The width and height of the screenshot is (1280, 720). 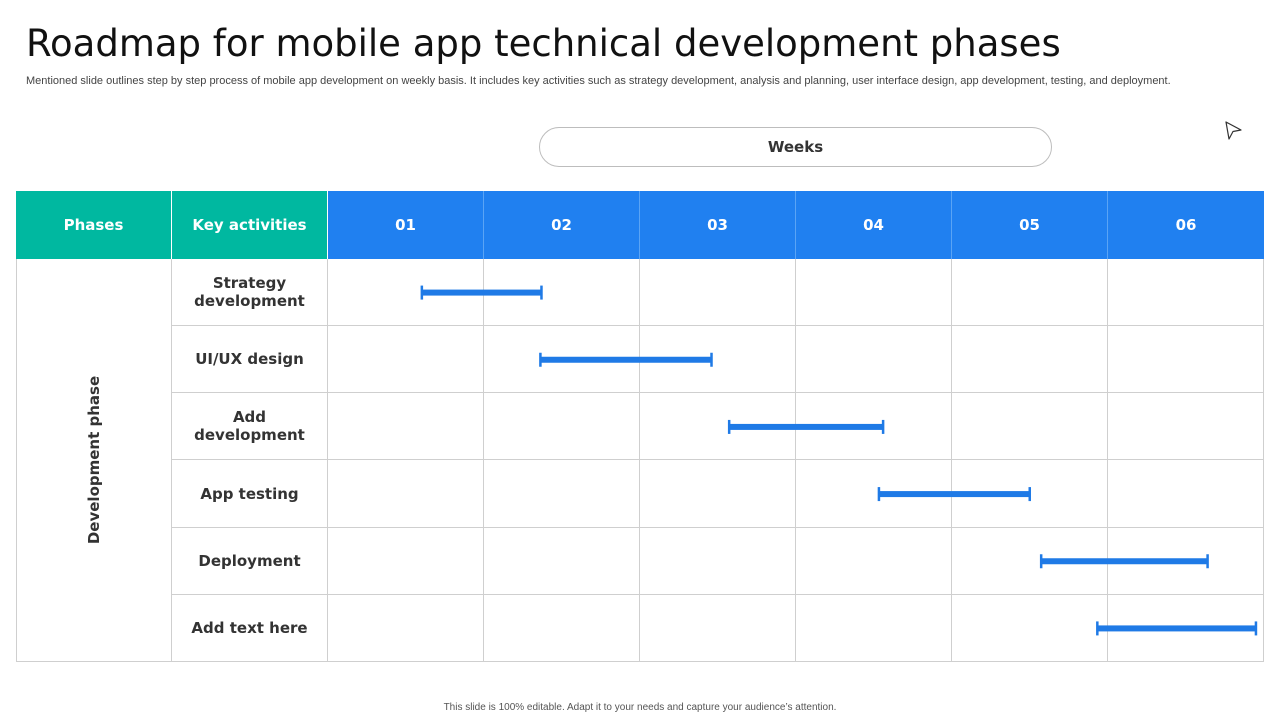 What do you see at coordinates (250, 628) in the screenshot?
I see `activity-label: Add text here` at bounding box center [250, 628].